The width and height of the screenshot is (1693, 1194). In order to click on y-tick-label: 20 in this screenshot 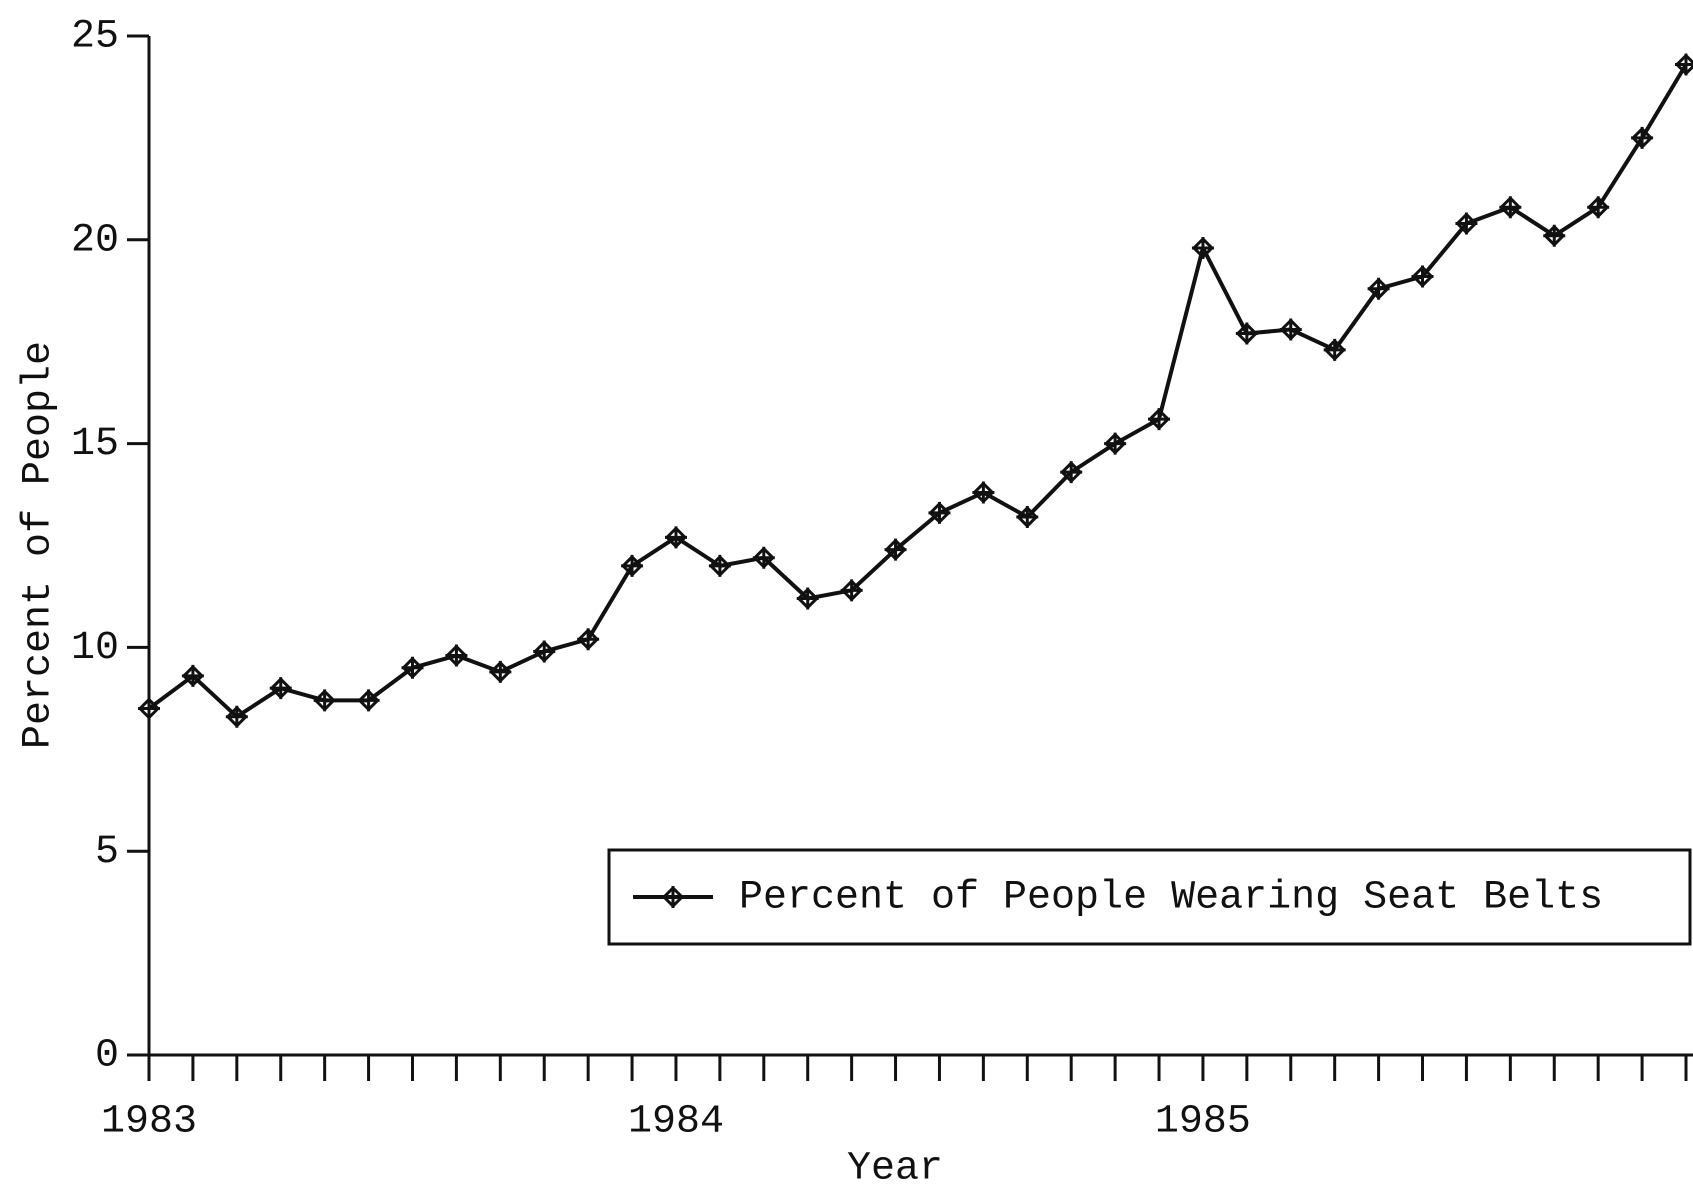, I will do `click(95, 240)`.